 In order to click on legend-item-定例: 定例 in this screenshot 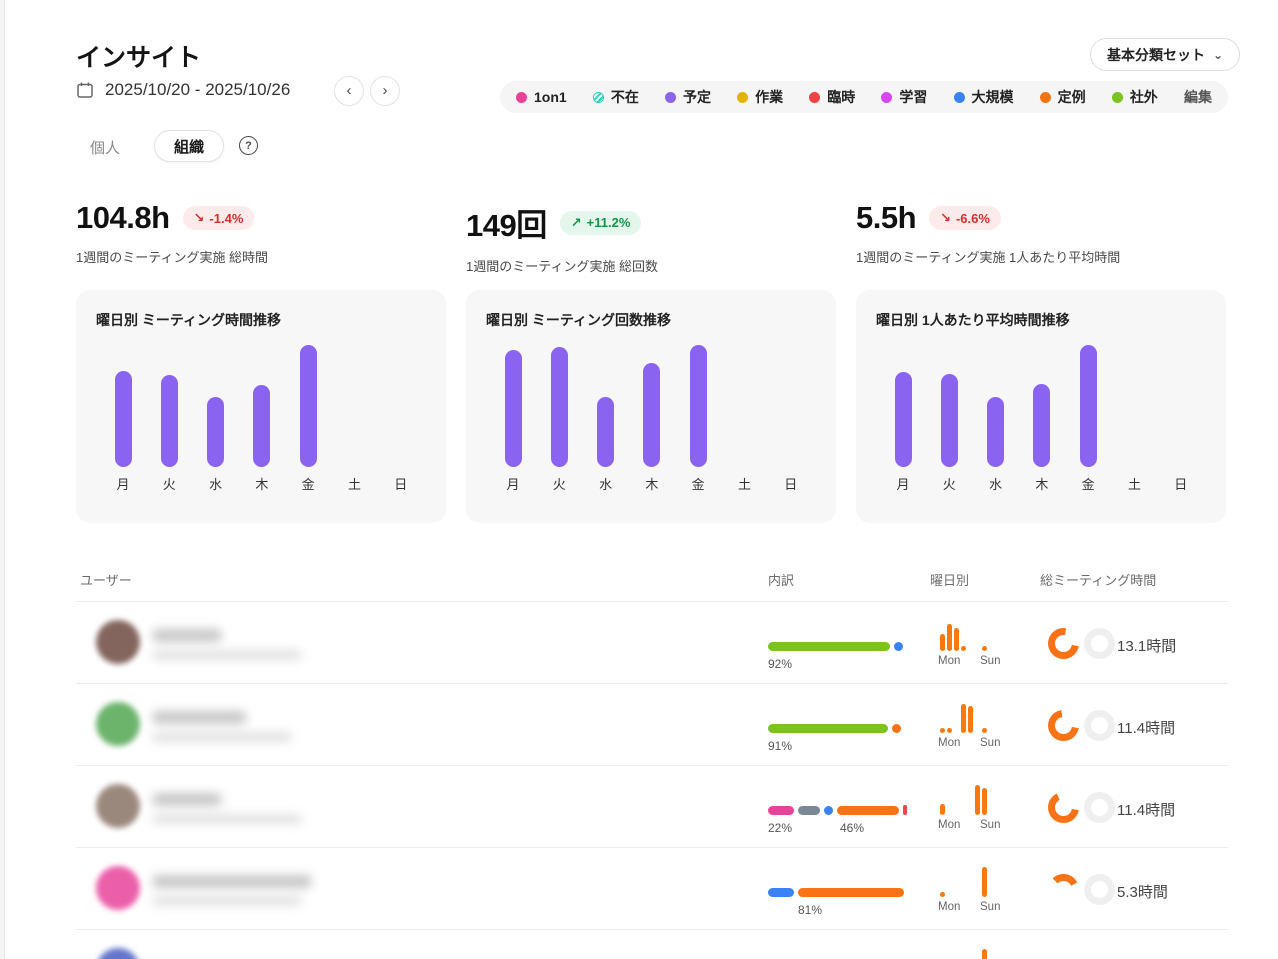, I will do `click(1062, 97)`.